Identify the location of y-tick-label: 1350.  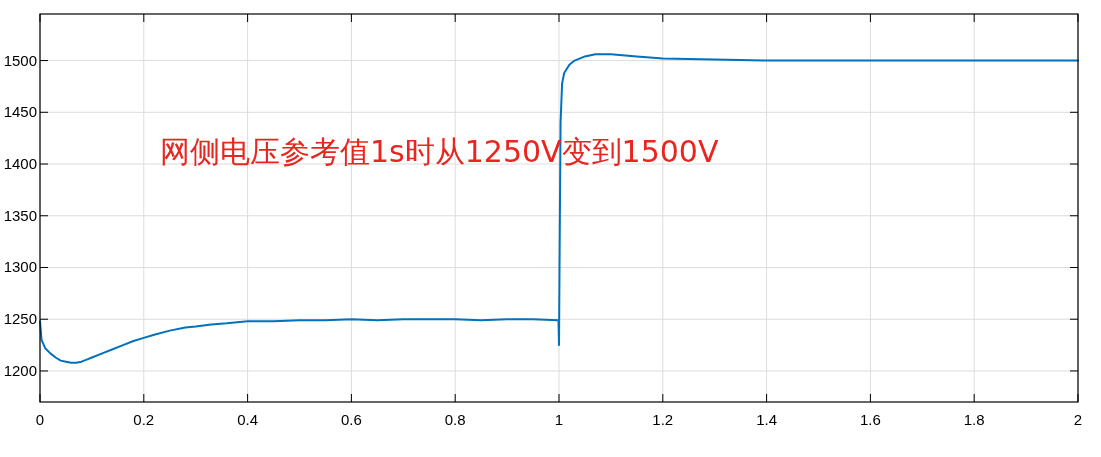
(20, 215).